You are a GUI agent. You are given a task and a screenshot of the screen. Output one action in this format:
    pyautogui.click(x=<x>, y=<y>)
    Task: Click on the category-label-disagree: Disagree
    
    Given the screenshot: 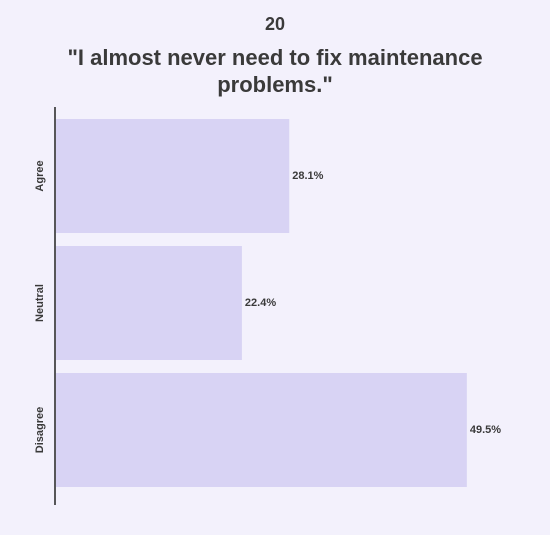 What is the action you would take?
    pyautogui.click(x=40, y=430)
    